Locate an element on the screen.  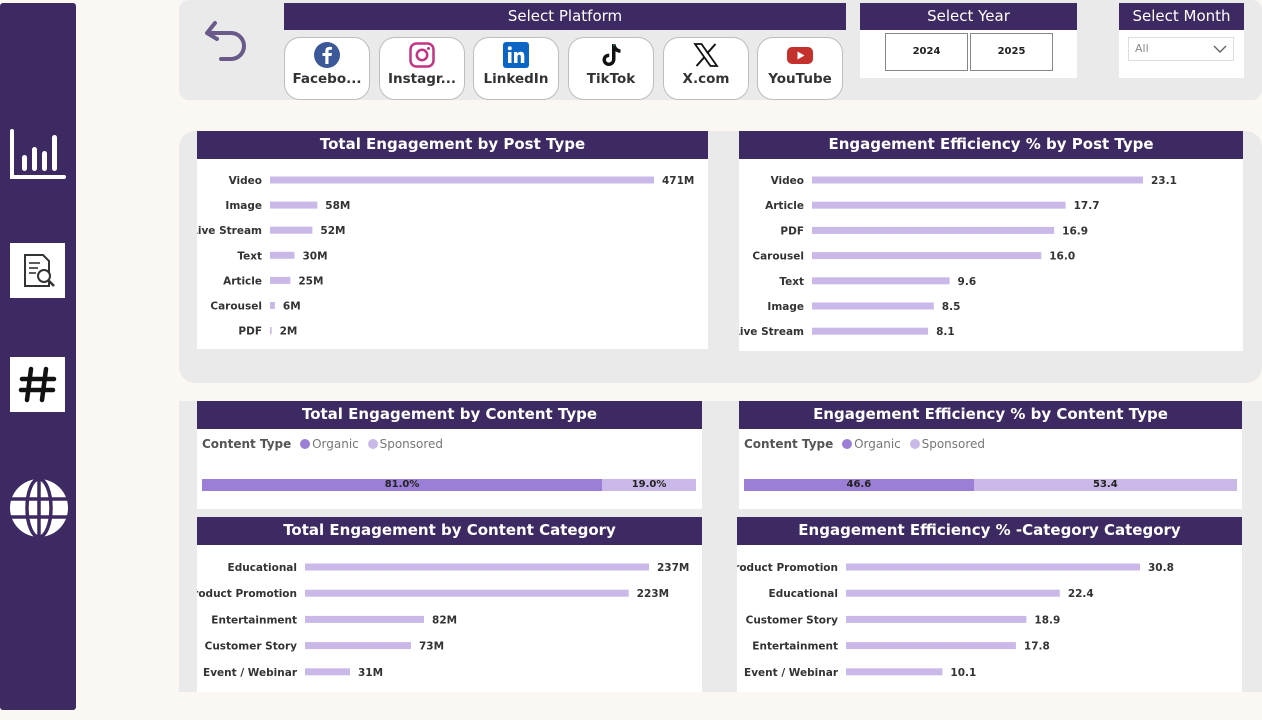
category-label: Educational is located at coordinates (262, 568).